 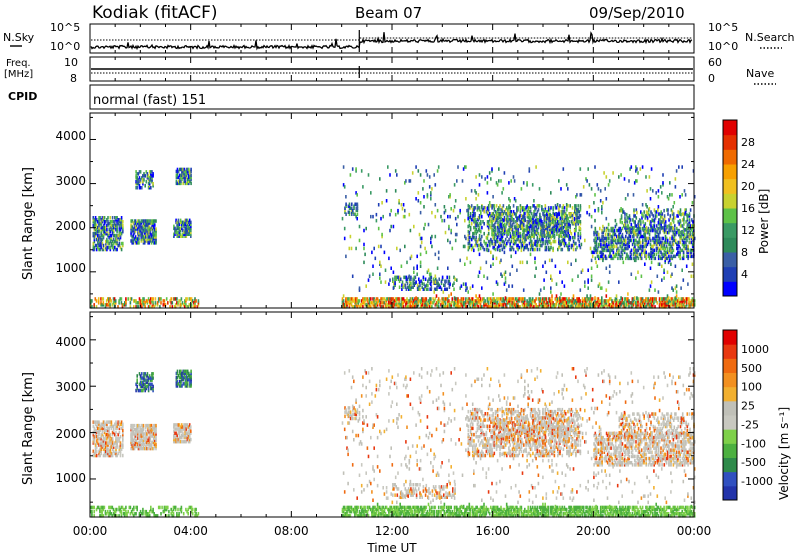 What do you see at coordinates (19, 37) in the screenshot?
I see `nsky-label: N.Sky` at bounding box center [19, 37].